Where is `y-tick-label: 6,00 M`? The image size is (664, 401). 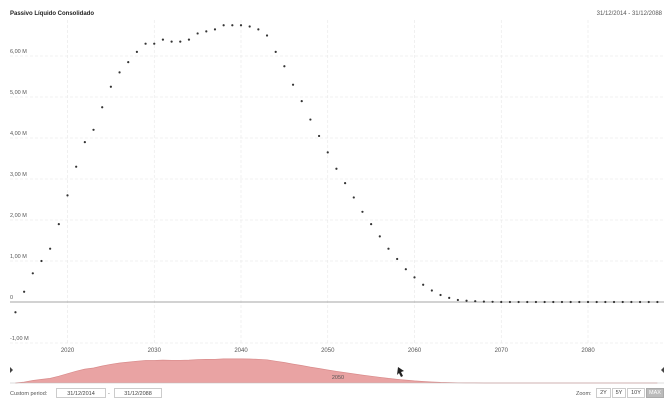 y-tick-label: 6,00 M is located at coordinates (18, 52).